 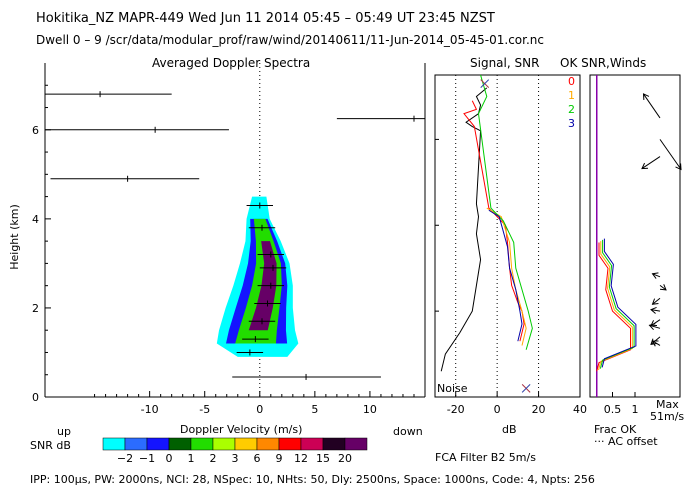 I want to click on velocity-tick-label: -5, so click(x=204, y=409).